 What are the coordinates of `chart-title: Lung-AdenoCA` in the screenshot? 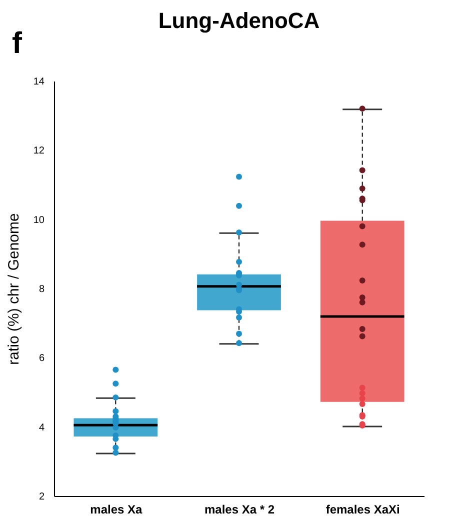 It's located at (239, 20).